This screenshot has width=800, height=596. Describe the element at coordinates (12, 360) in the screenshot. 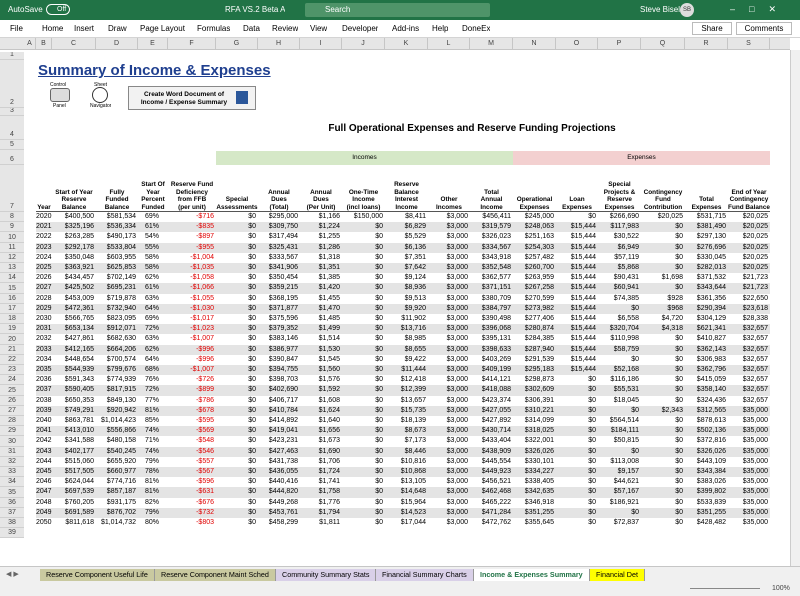

I see `row-header: 22` at that location.